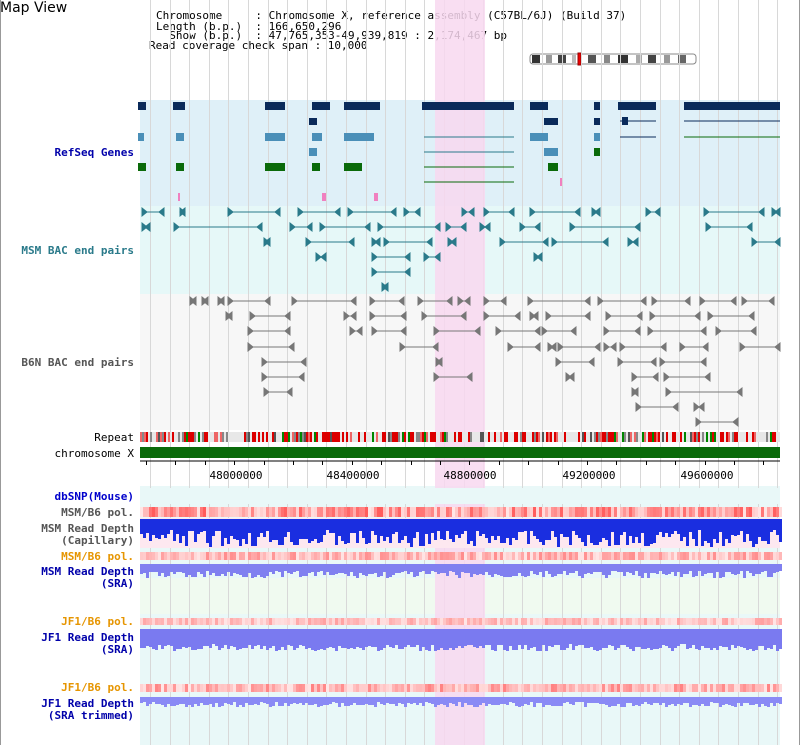 The image size is (800, 745). I want to click on axis-ticks, so click(455, 463).